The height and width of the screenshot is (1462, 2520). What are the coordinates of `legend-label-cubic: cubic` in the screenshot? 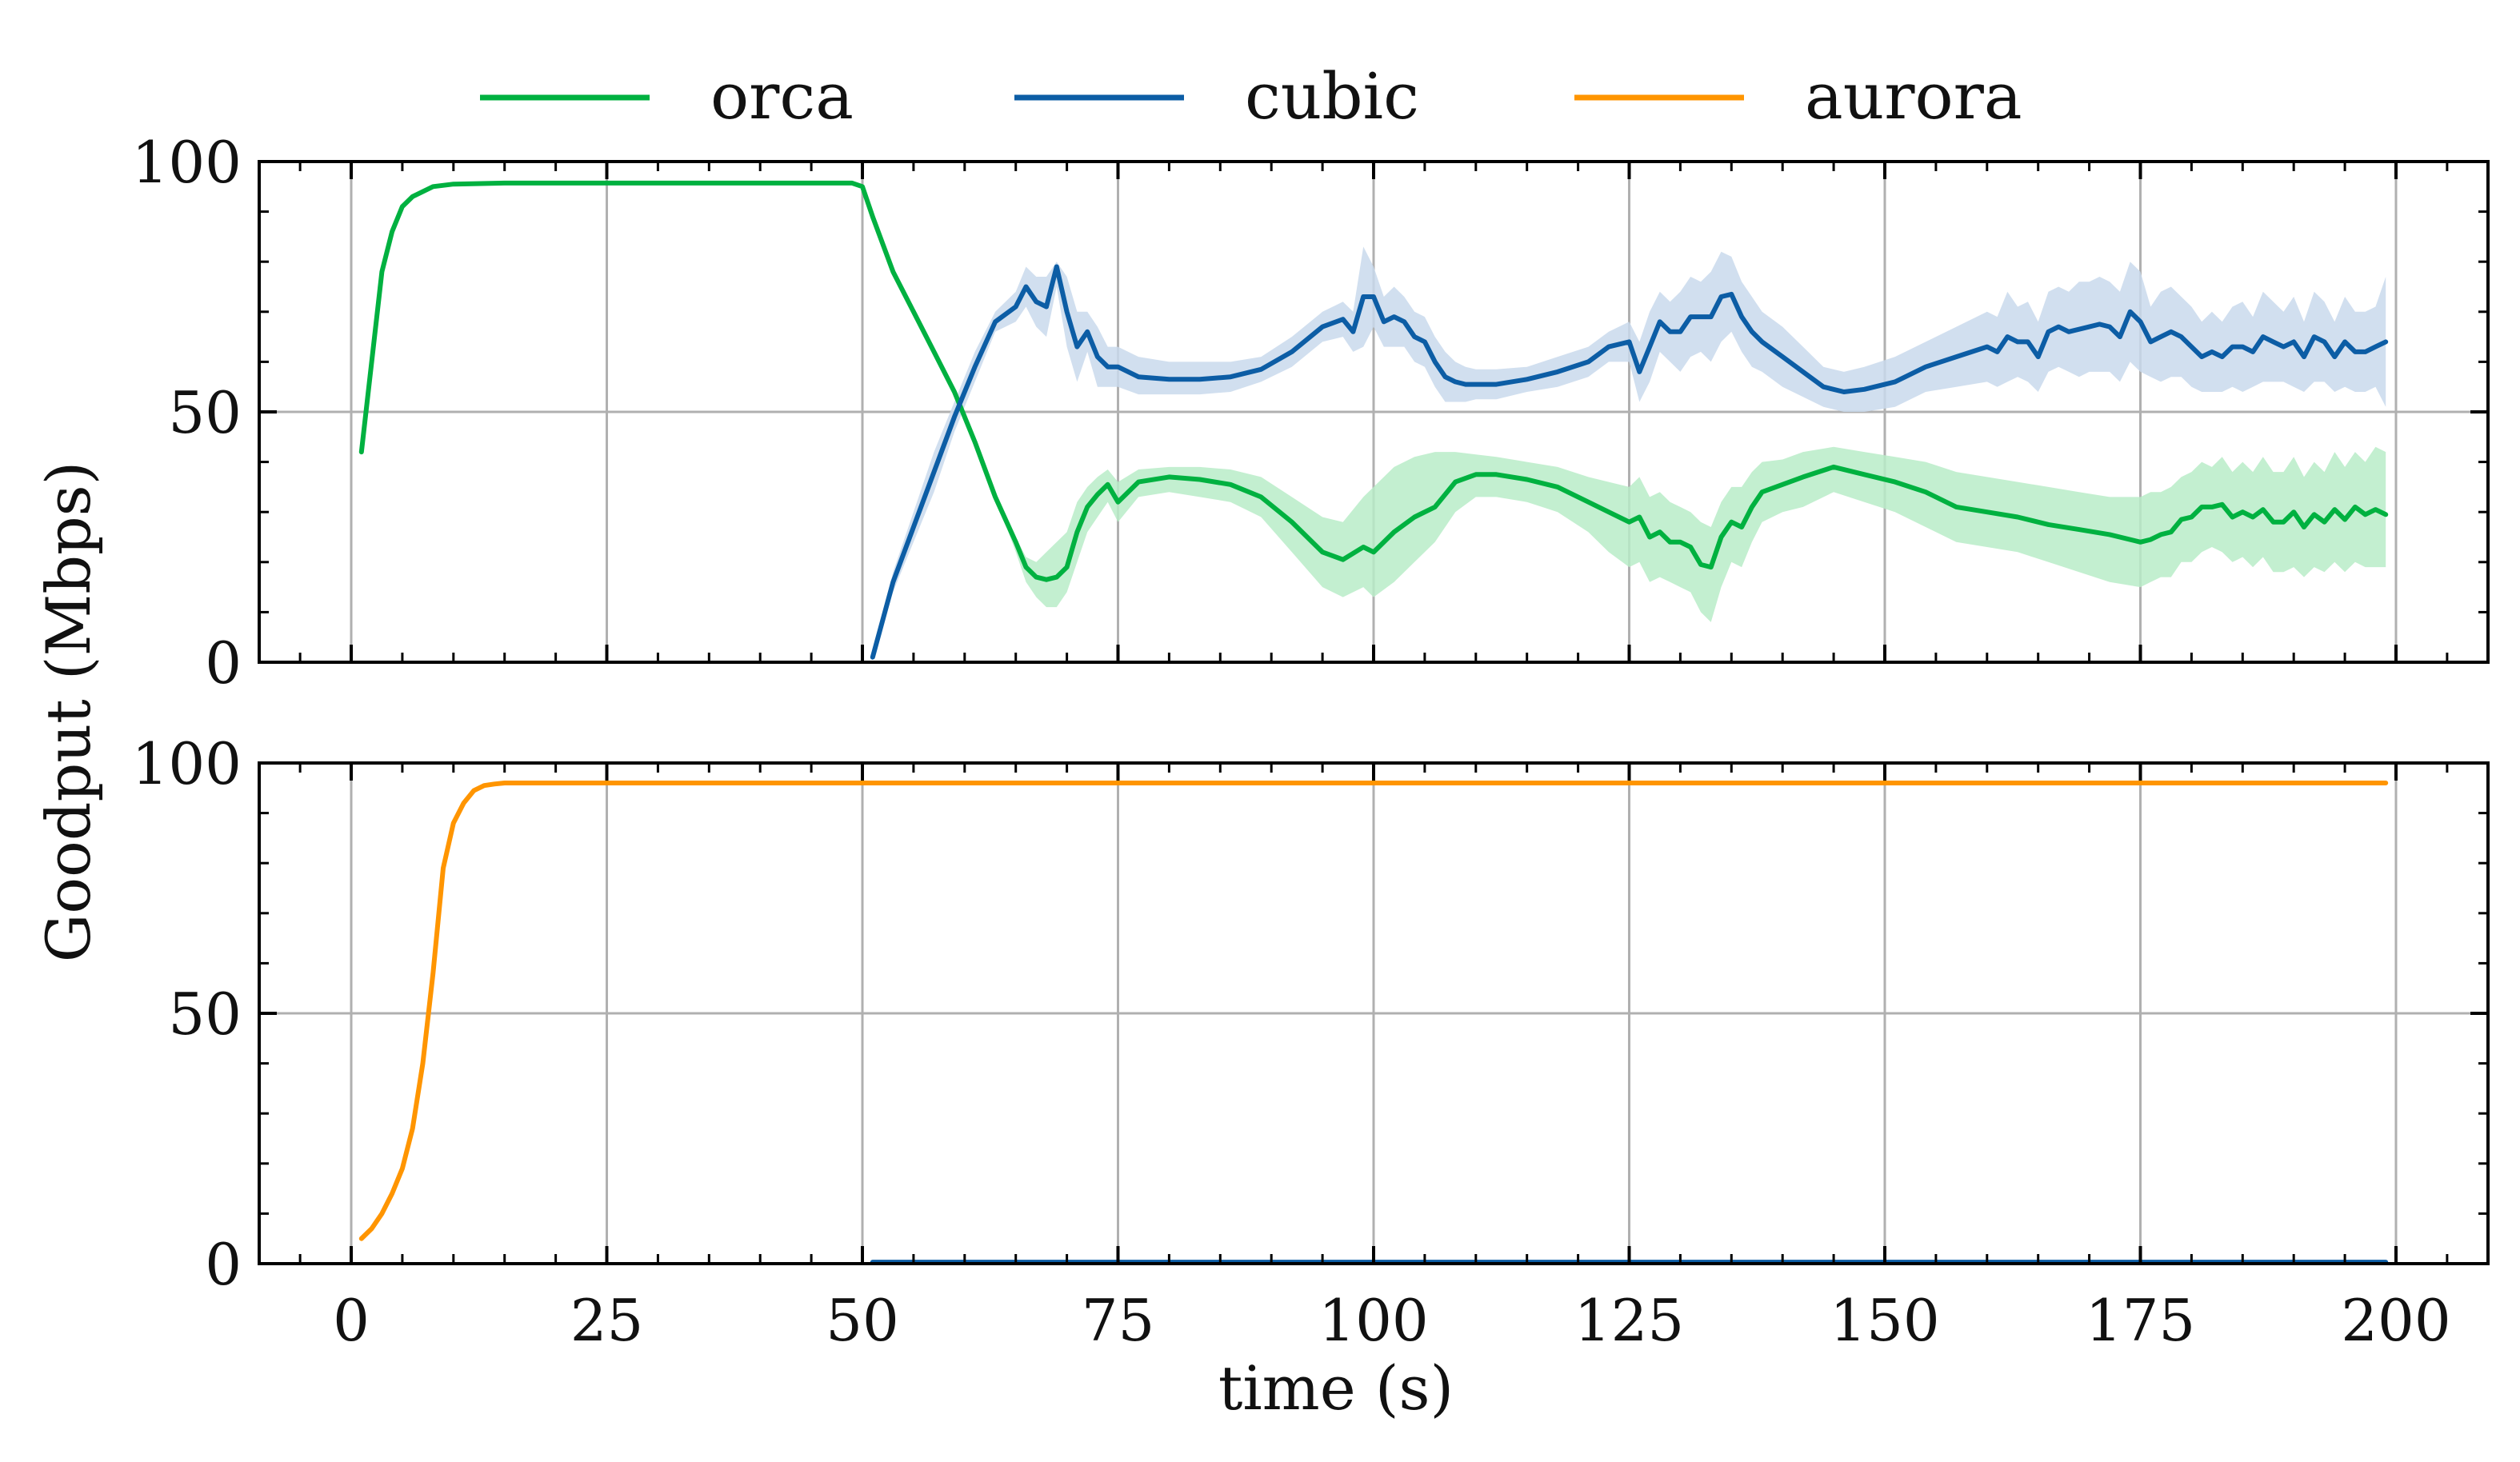 It's located at (1332, 96).